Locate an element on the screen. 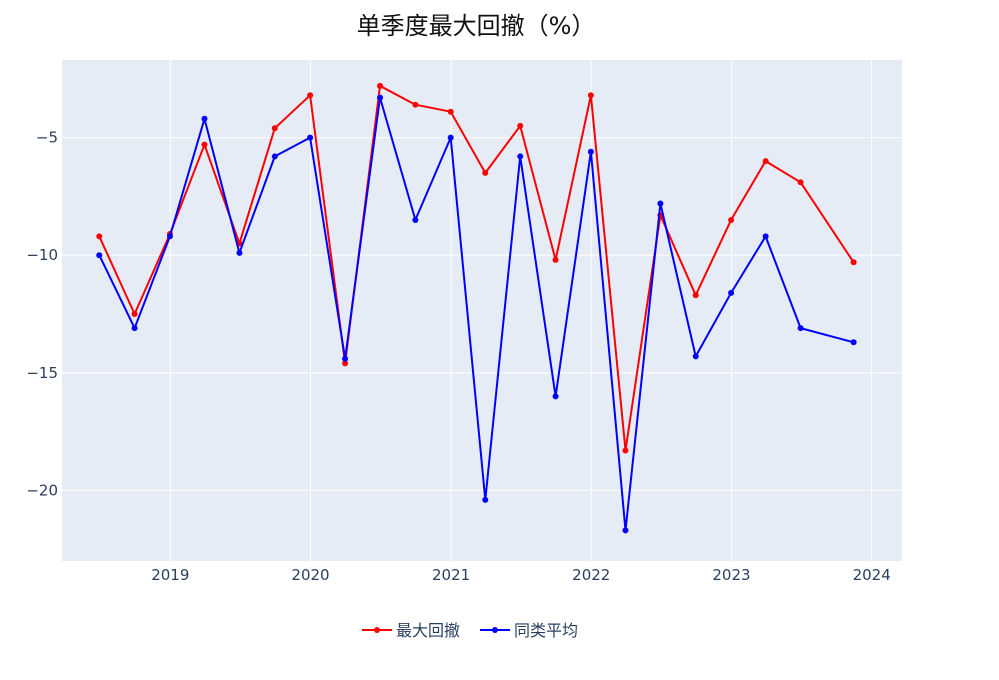 The width and height of the screenshot is (999, 680). y-tick-label: −15 is located at coordinates (42, 373).